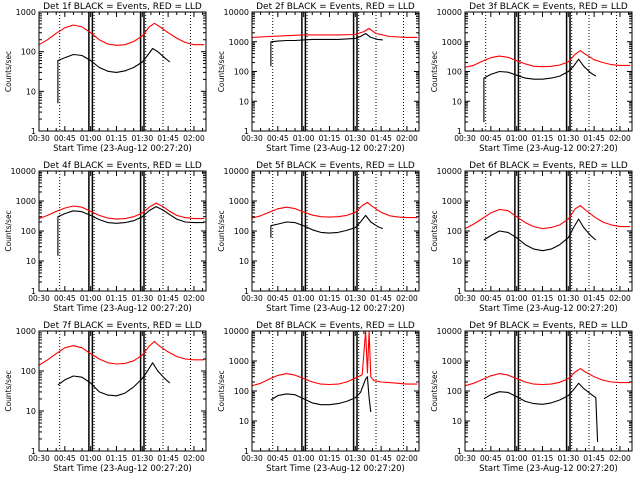  Describe the element at coordinates (244, 261) in the screenshot. I see `y-tick-label: 10` at that location.